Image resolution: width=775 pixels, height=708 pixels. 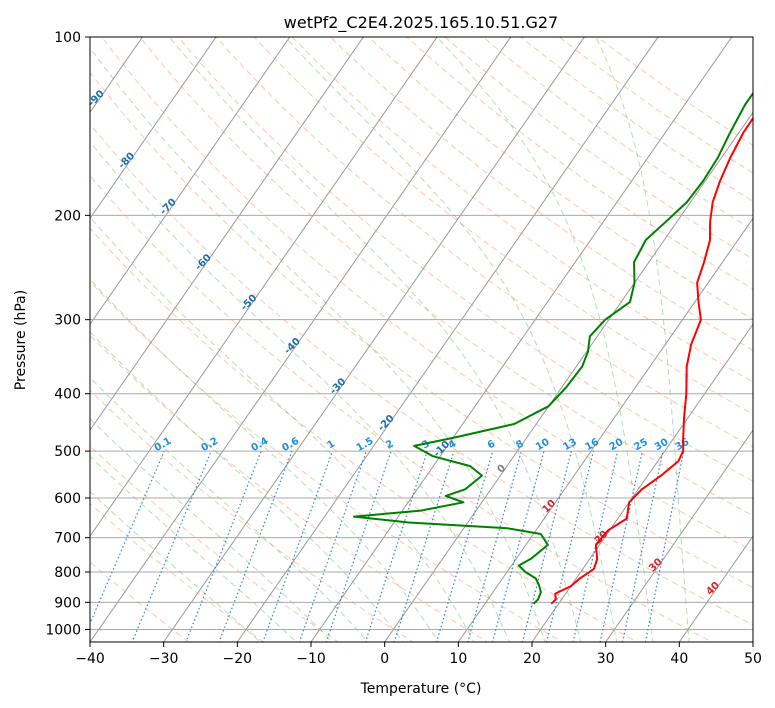 I want to click on x-axis-label: Temperature (°C), so click(x=421, y=689).